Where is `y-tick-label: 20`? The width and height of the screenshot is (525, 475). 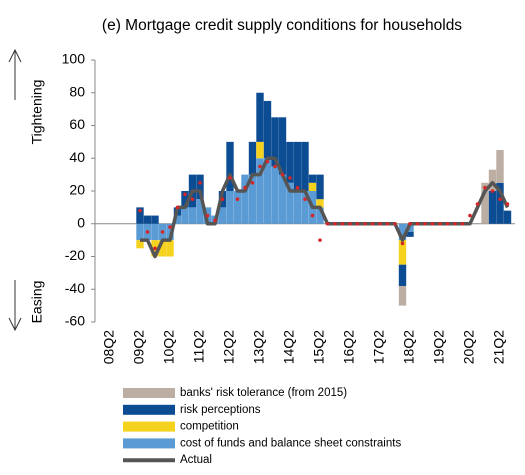 y-tick-label: 20 is located at coordinates (77, 190).